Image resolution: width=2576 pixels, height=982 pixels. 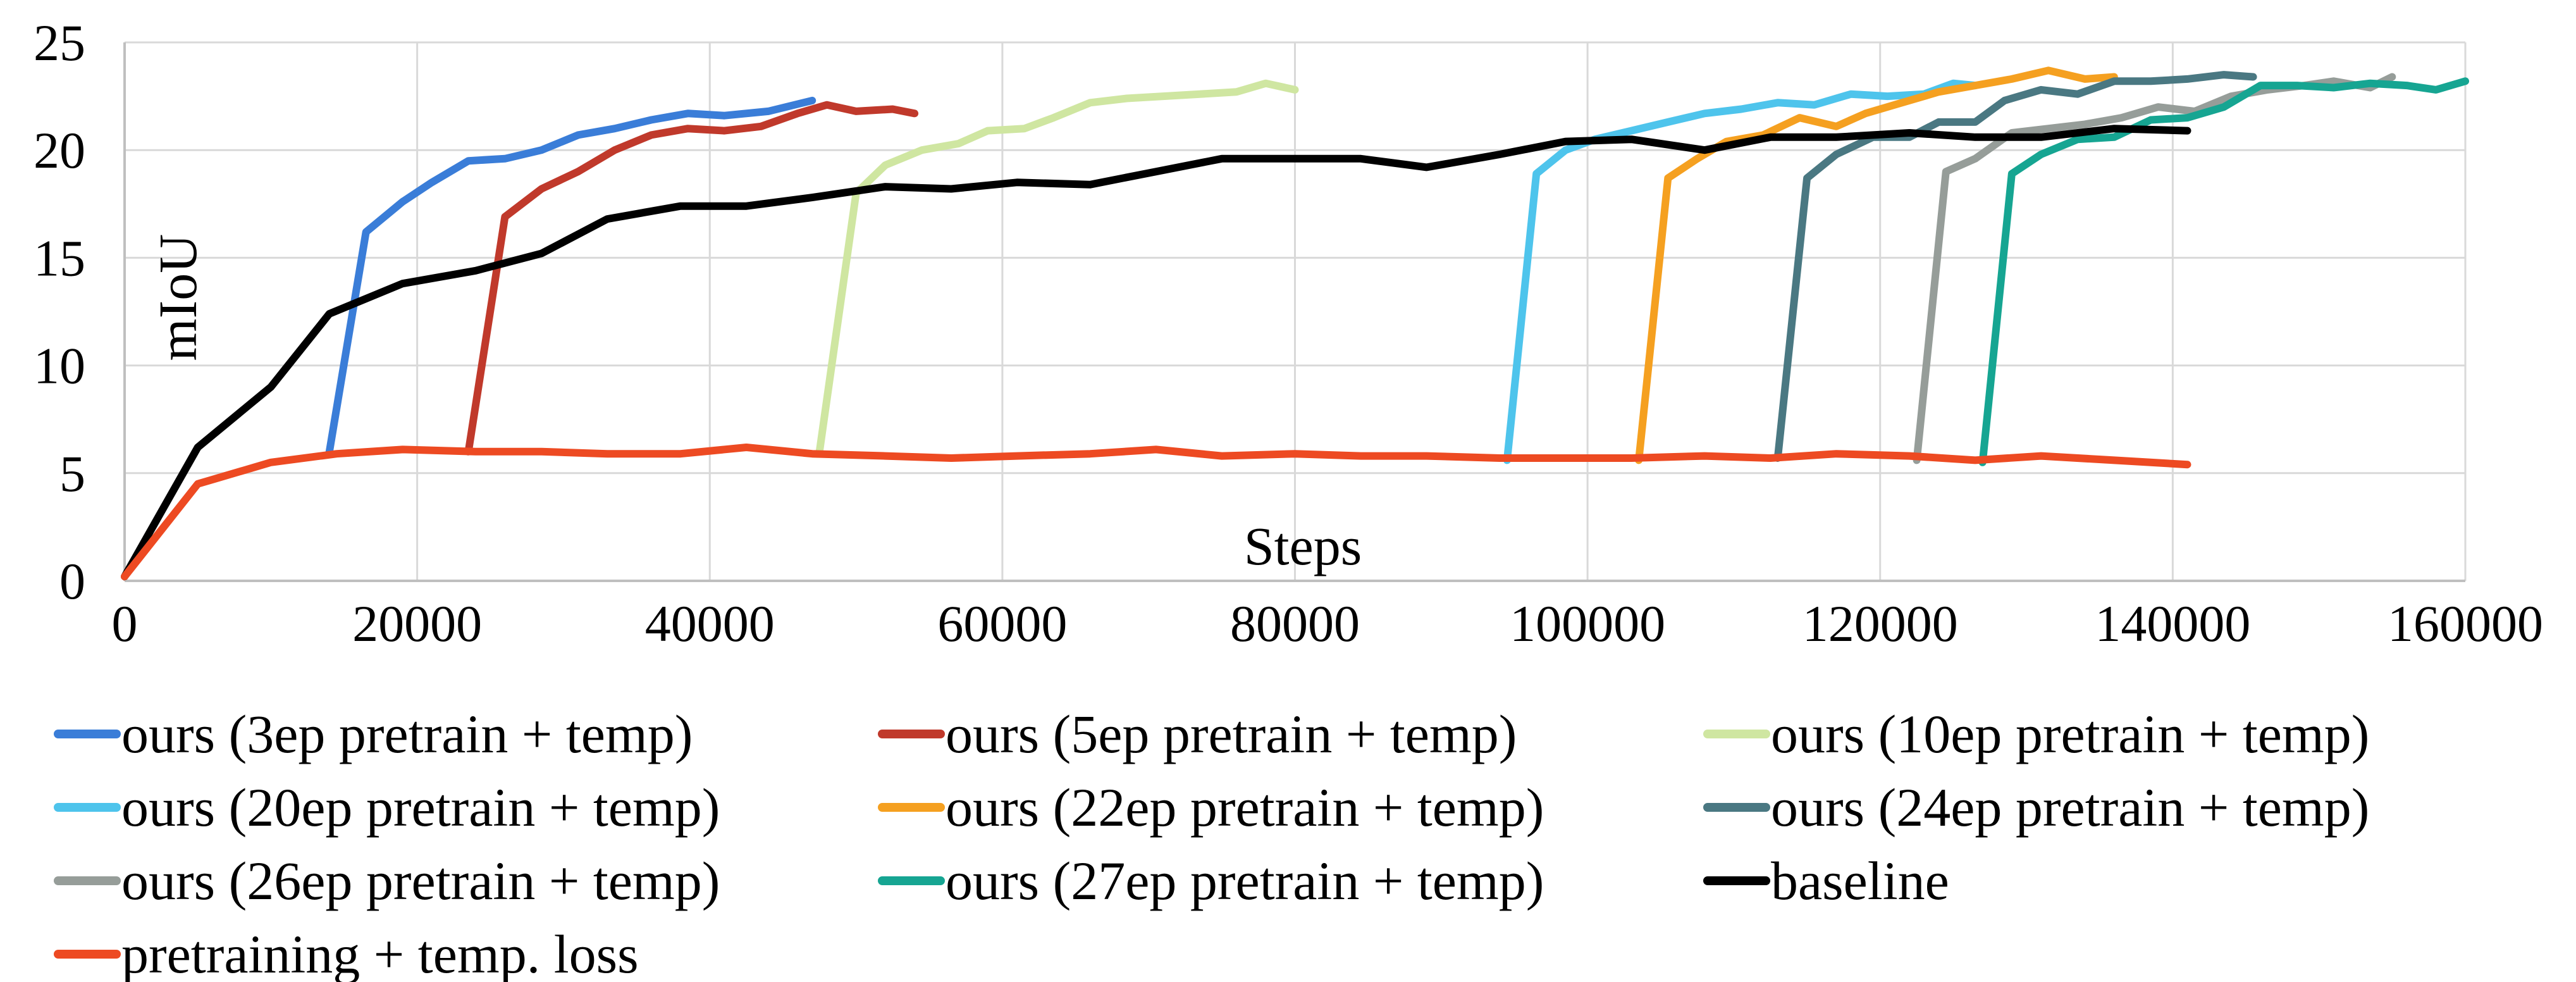 What do you see at coordinates (417, 623) in the screenshot?
I see `x-tick-label: 20000` at bounding box center [417, 623].